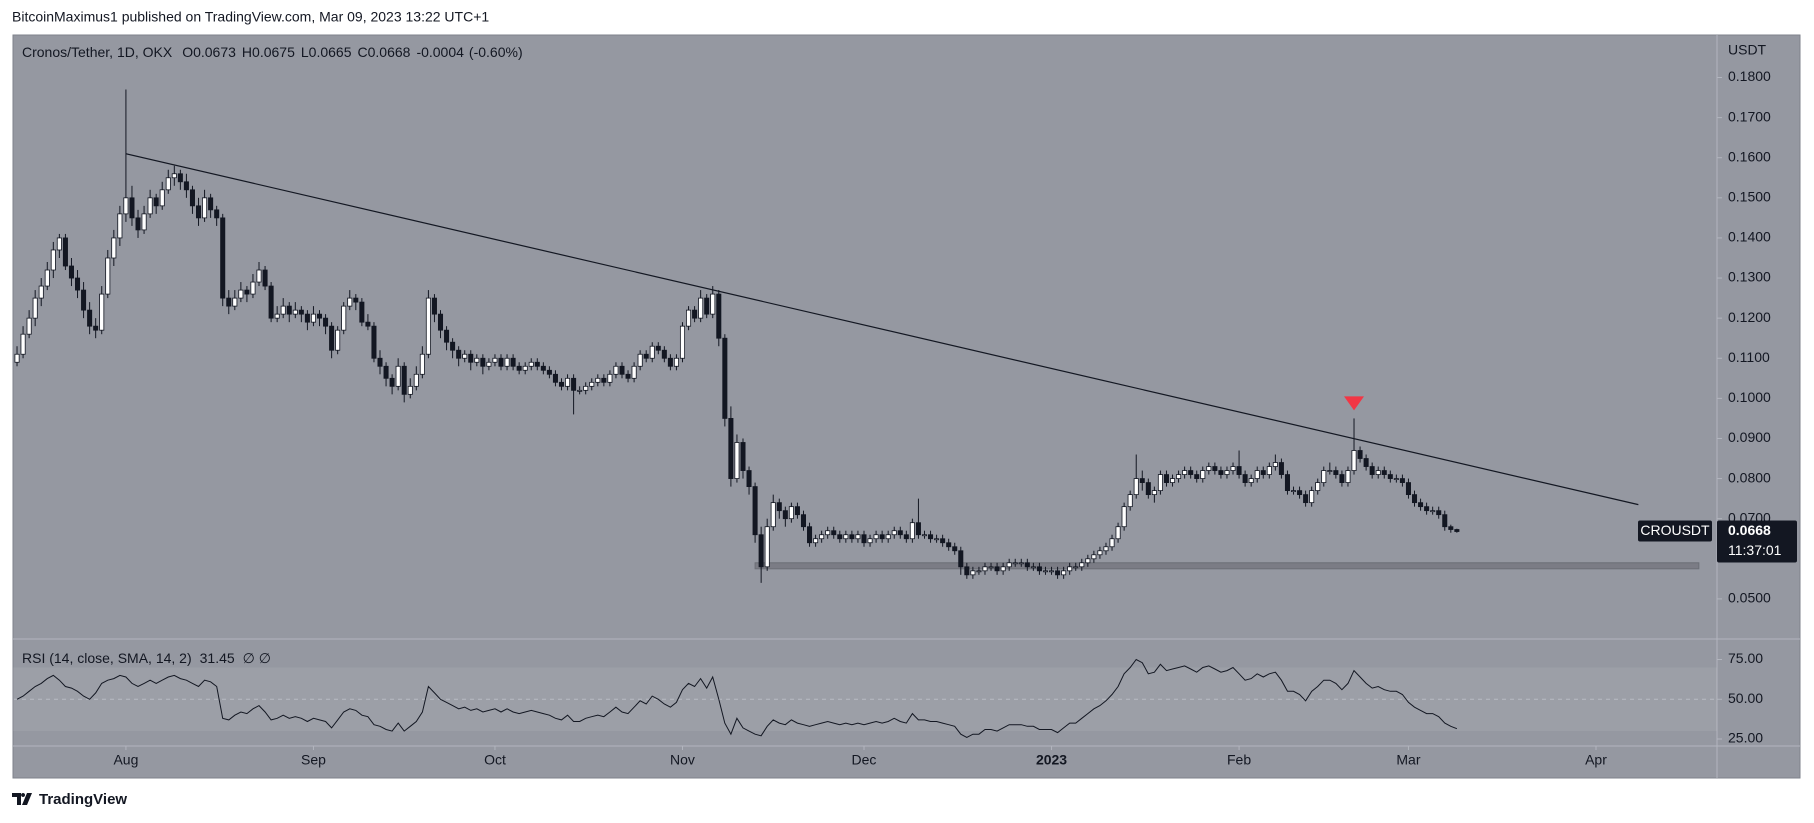 This screenshot has width=1814, height=823. What do you see at coordinates (1749, 317) in the screenshot?
I see `y-tick-label: 0.1200` at bounding box center [1749, 317].